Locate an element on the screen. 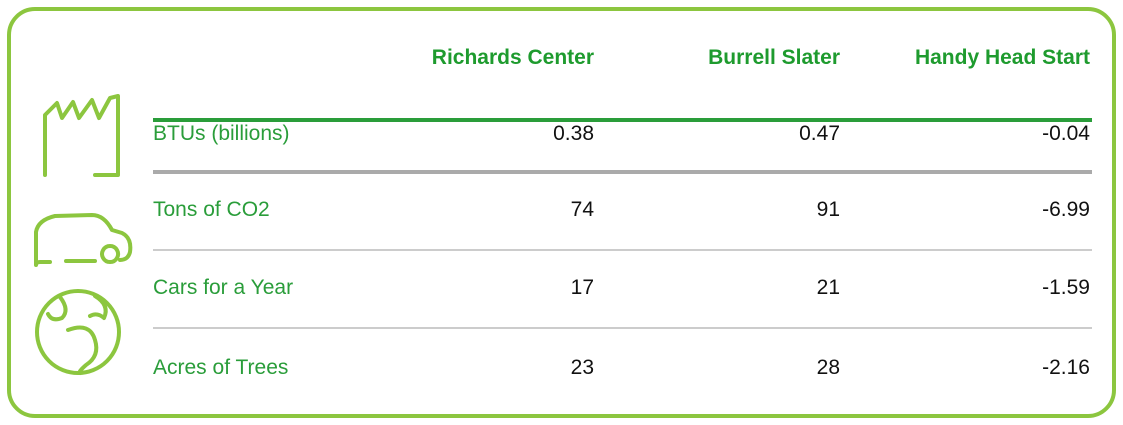  globe-land is located at coordinates (77, 334).